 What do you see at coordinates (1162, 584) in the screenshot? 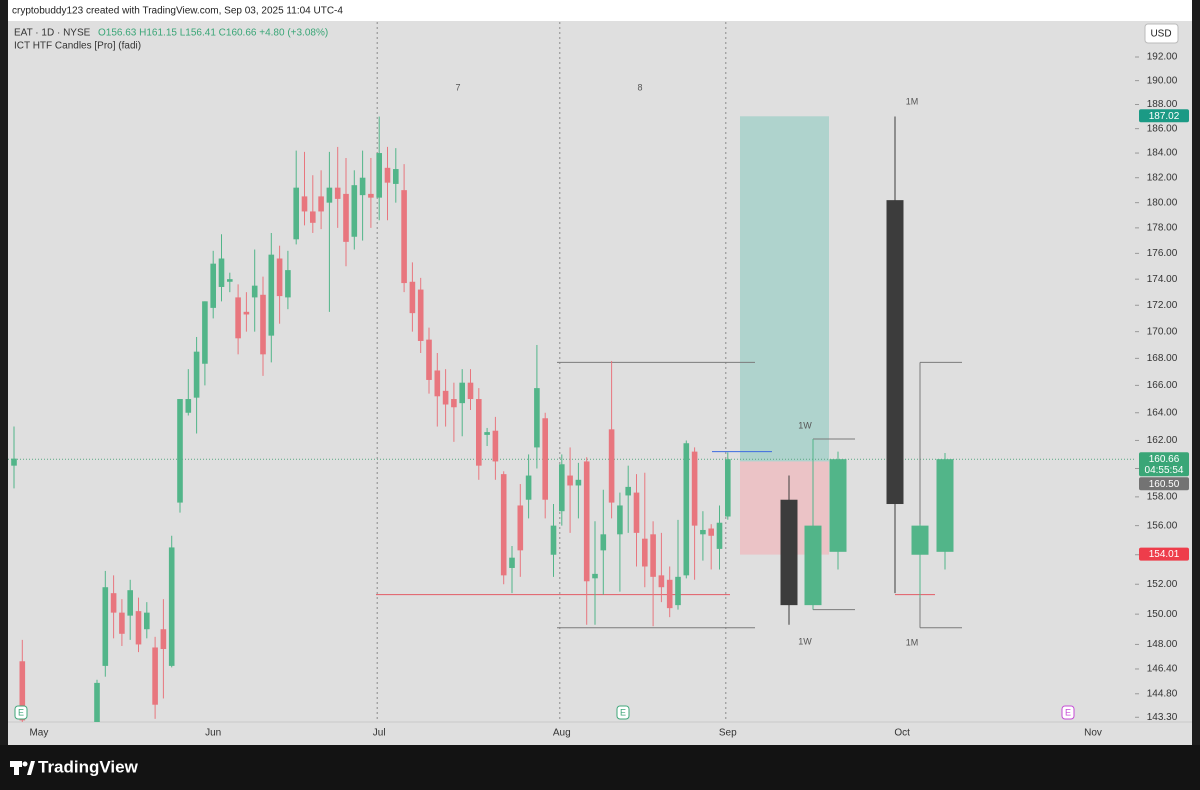
I see `y-tick-label: 152.00` at bounding box center [1162, 584].